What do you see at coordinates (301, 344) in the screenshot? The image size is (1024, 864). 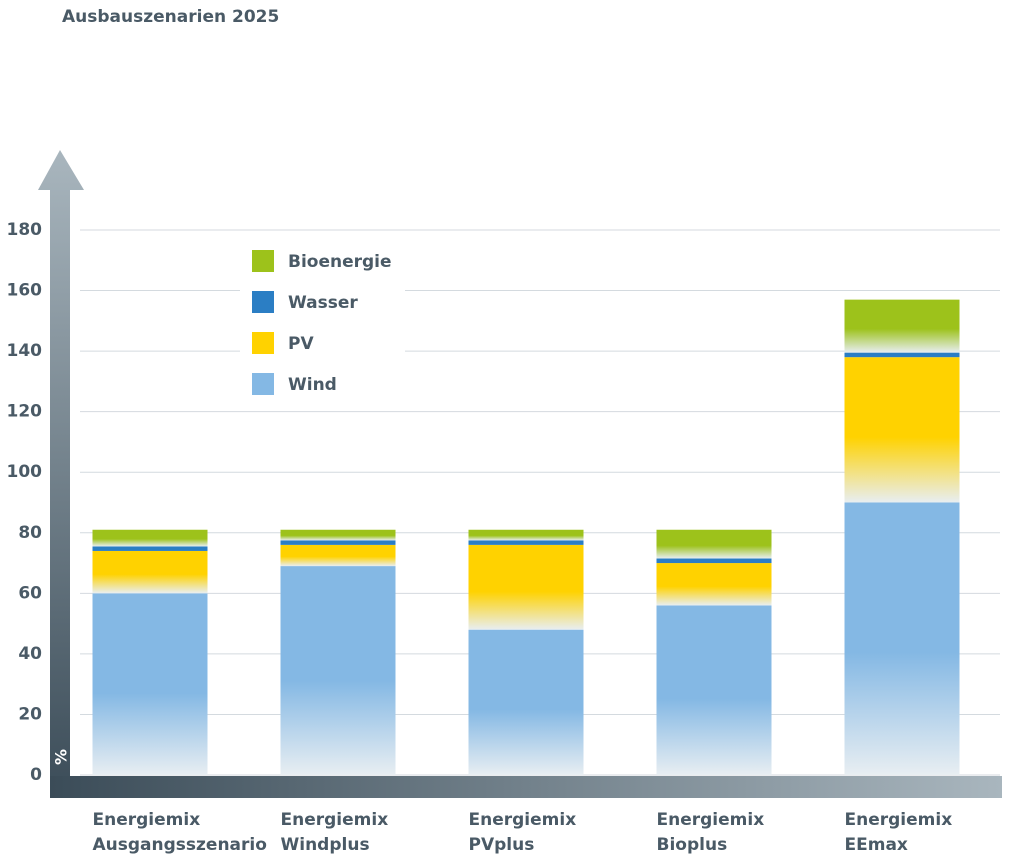 I see `legend-label: PV` at bounding box center [301, 344].